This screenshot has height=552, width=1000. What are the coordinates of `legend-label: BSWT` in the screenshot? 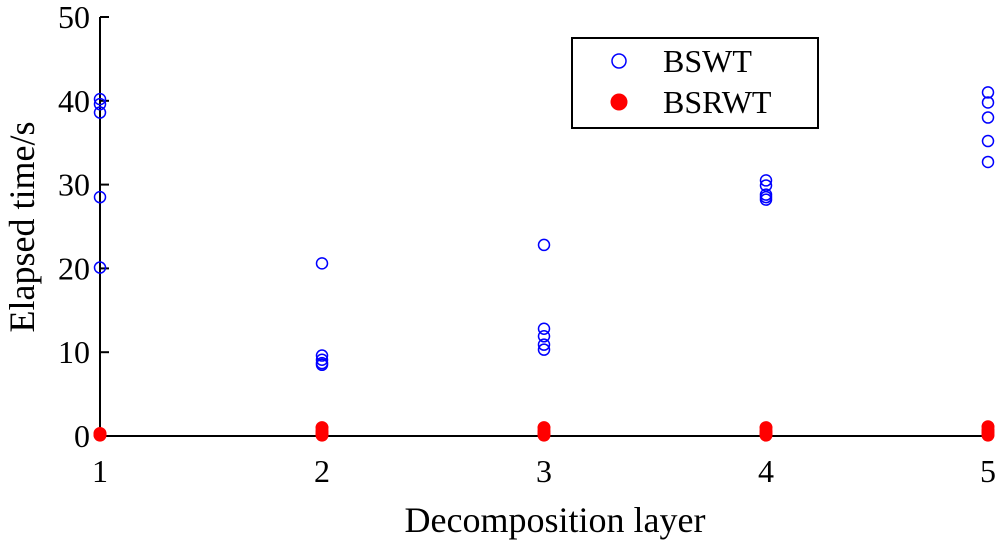 It's located at (707, 61).